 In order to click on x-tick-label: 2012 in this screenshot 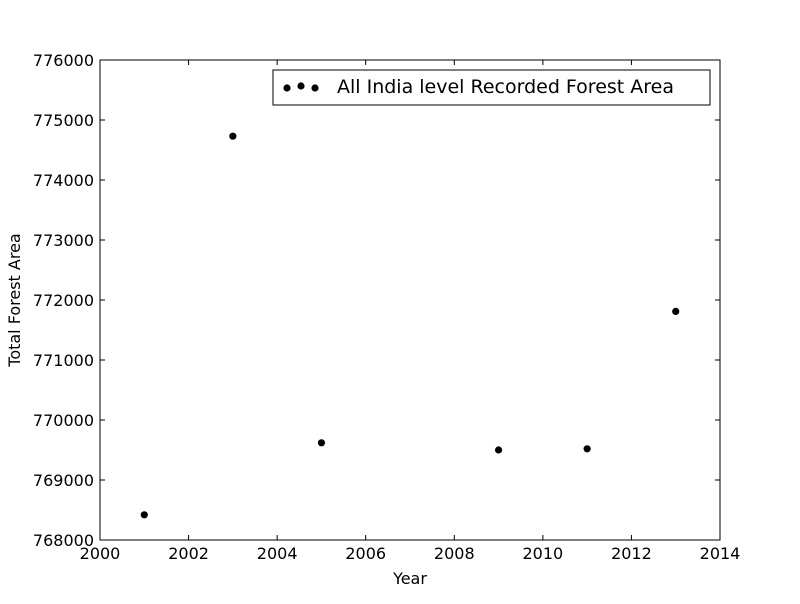, I will do `click(631, 553)`.